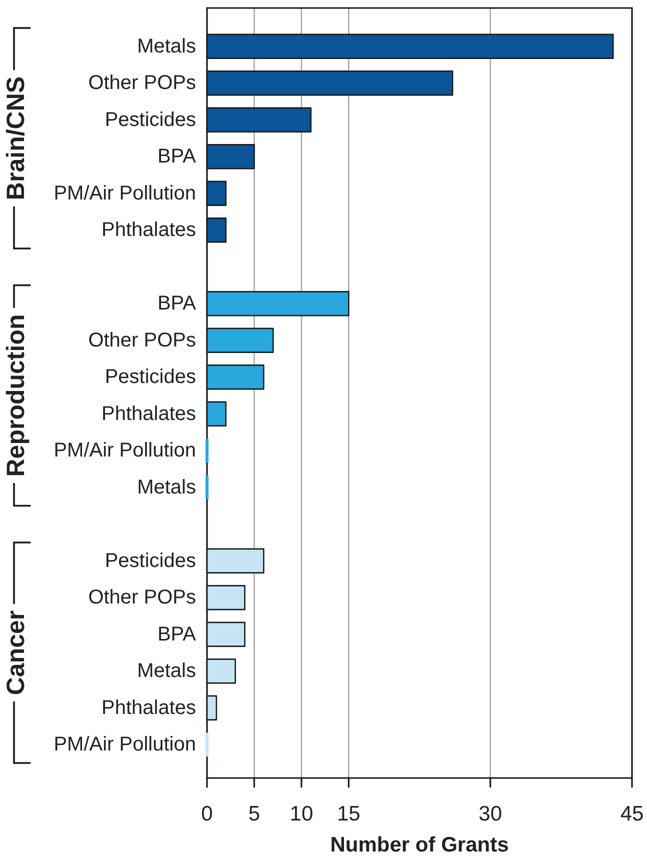 The image size is (647, 857). I want to click on x-tick-label: 5, so click(254, 814).